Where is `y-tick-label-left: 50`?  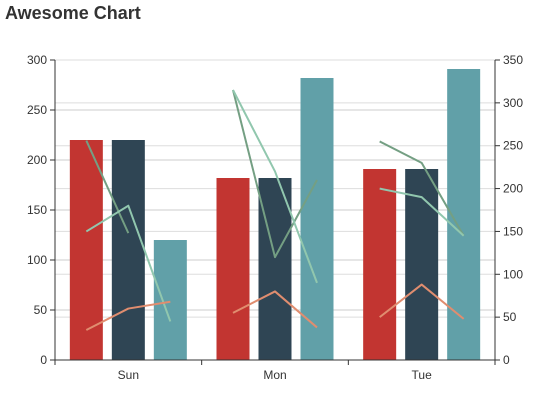
y-tick-label-left: 50 is located at coordinates (41, 310).